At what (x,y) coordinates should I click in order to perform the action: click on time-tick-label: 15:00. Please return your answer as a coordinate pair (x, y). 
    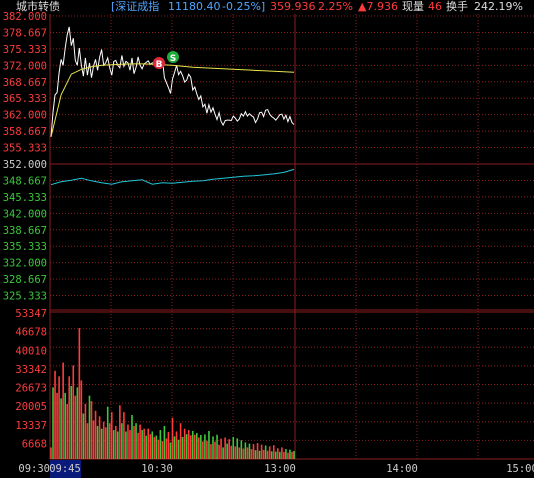
    Looking at the image, I should click on (520, 469).